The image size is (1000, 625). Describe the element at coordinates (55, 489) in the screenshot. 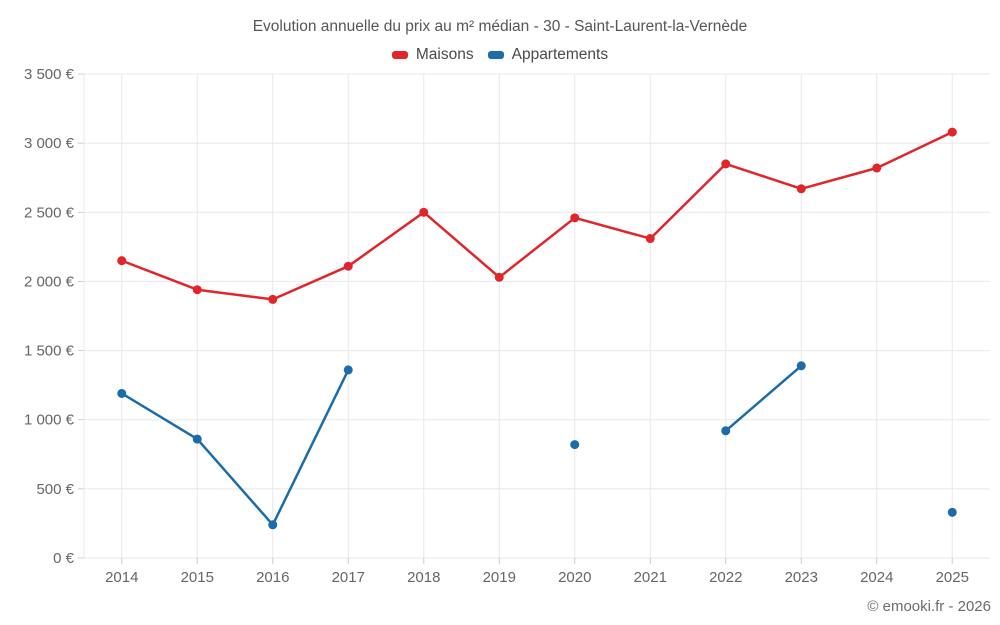

I see `y-axis-tick-label: 500 €` at that location.